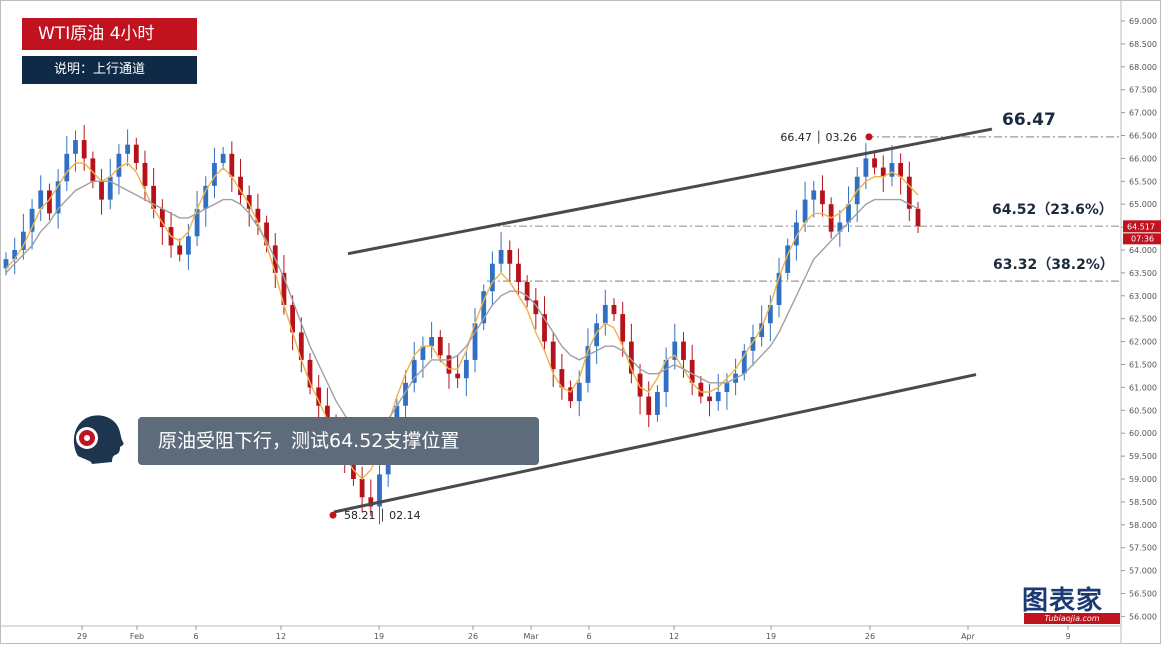  What do you see at coordinates (531, 636) in the screenshot?
I see `x-tick-label: Mar` at bounding box center [531, 636].